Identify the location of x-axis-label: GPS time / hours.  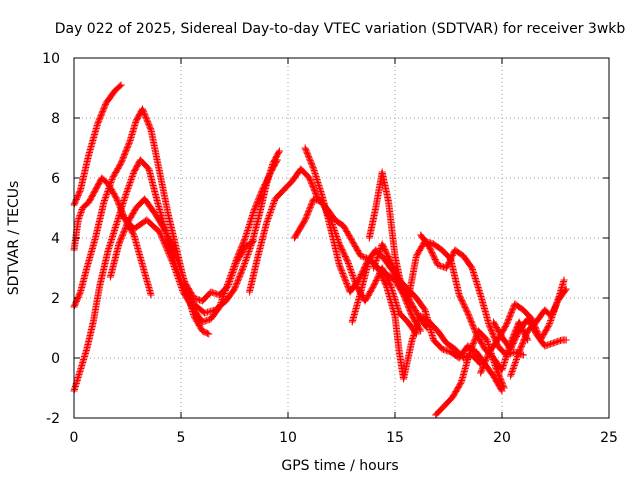
(339, 466).